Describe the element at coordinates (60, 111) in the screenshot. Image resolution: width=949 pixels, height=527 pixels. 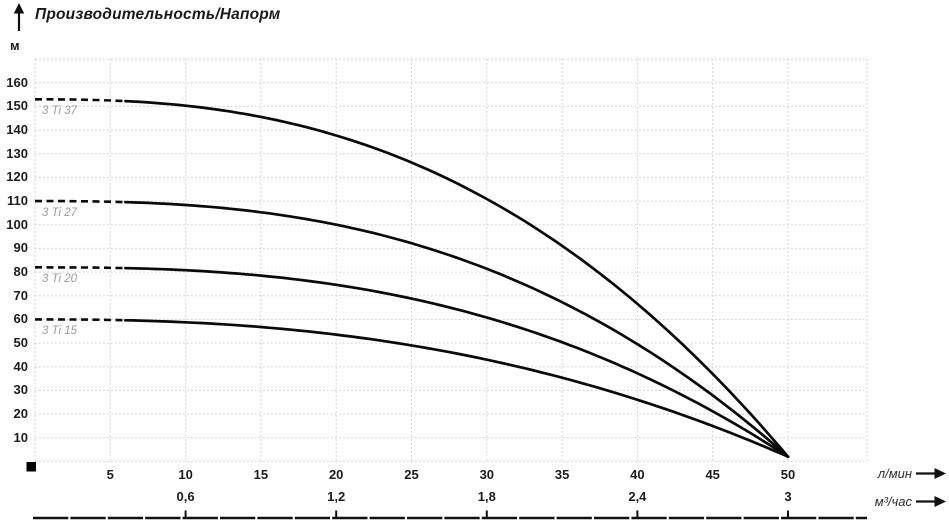
I see `curve-label: 3 Ti 37` at that location.